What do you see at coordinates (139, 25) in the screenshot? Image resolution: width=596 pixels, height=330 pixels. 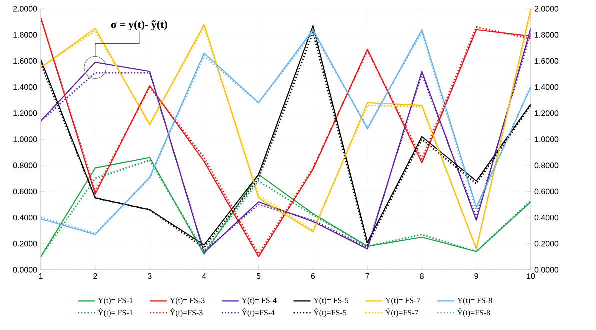 I see `annotation: σ = y(t)- ỹ(t)` at bounding box center [139, 25].